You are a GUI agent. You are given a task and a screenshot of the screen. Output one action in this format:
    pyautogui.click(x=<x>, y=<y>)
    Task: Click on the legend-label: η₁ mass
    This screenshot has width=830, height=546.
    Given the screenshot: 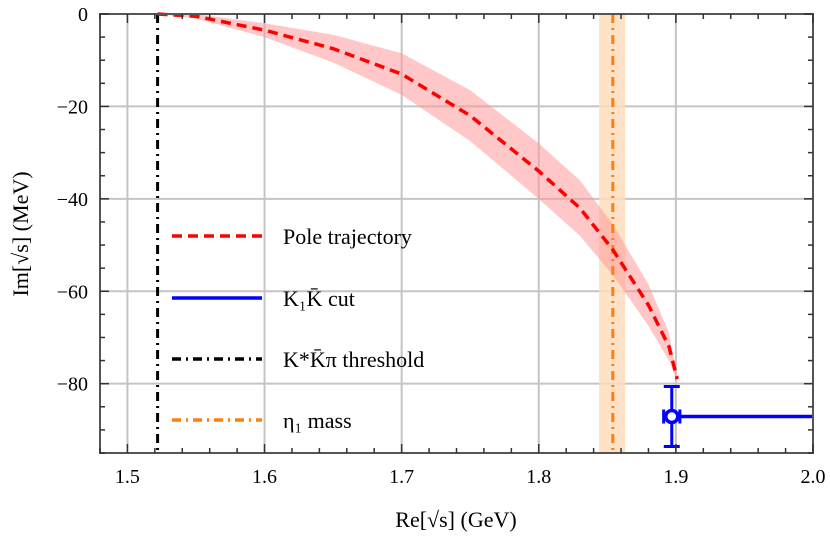 What is the action you would take?
    pyautogui.click(x=317, y=420)
    